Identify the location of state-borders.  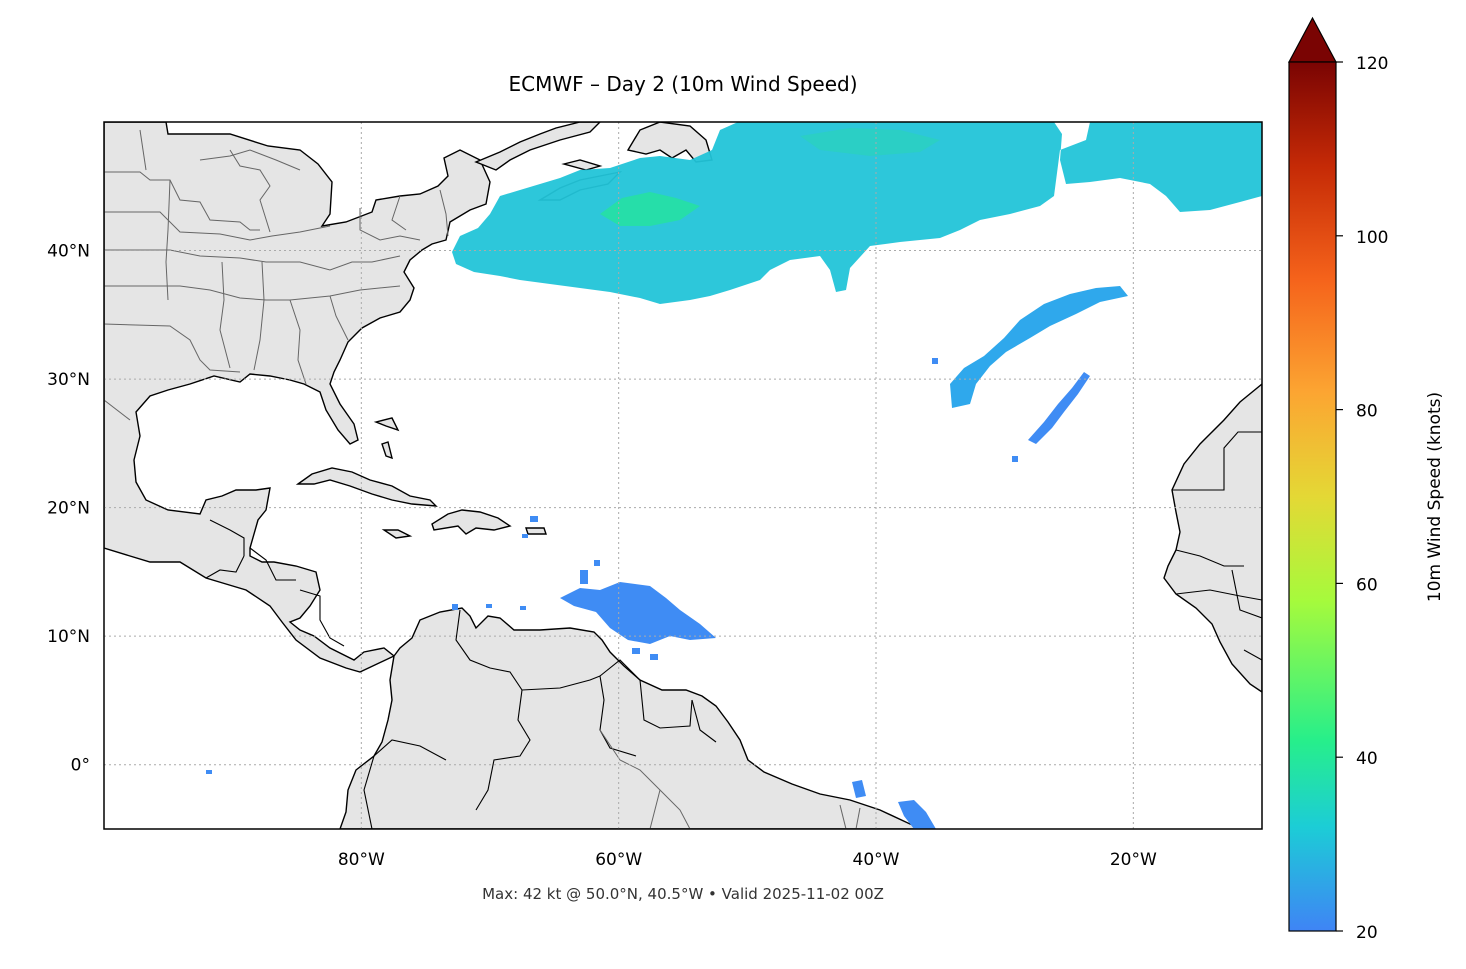
(276, 275).